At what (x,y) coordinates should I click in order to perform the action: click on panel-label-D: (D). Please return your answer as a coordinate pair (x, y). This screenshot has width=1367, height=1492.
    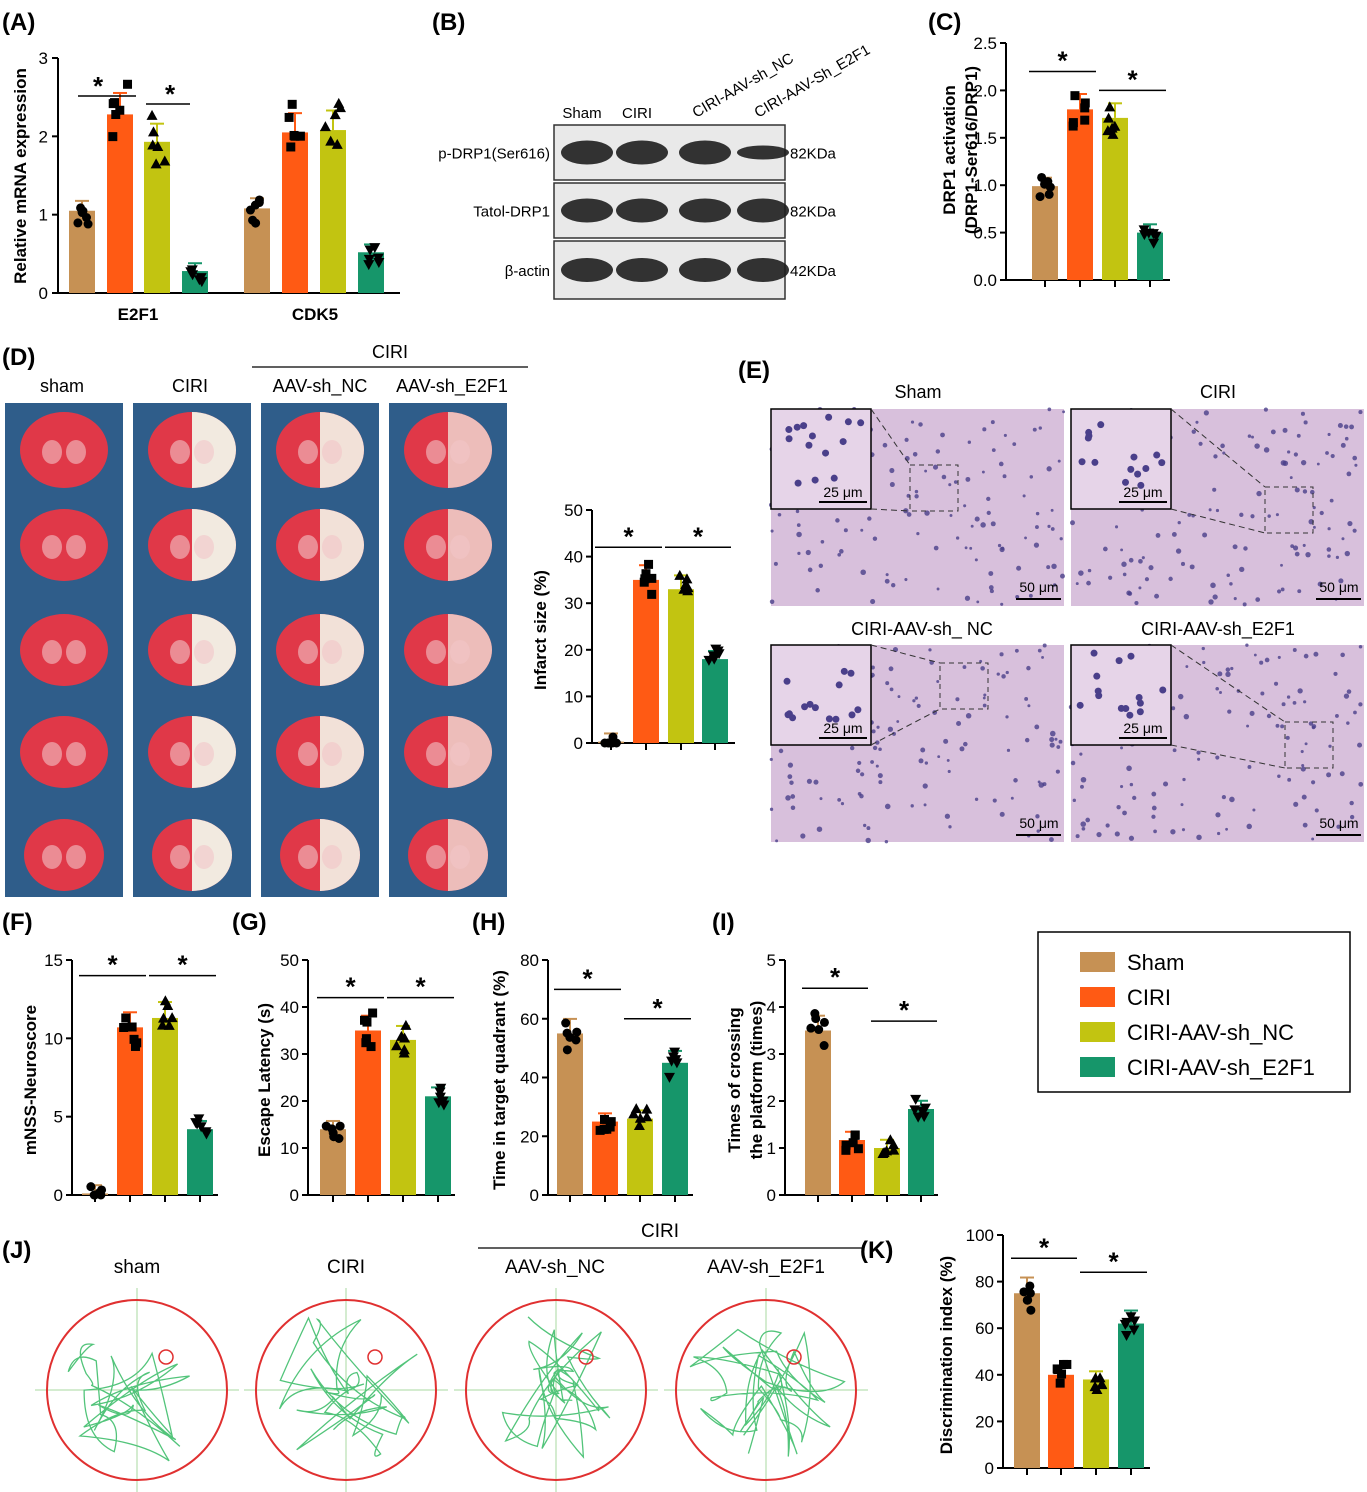
    Looking at the image, I should click on (18, 357).